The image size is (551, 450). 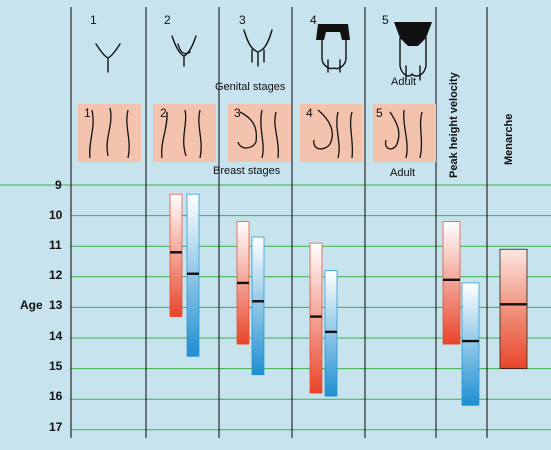 What do you see at coordinates (193, 275) in the screenshot?
I see `genital-breast-stage-2-series-2-bar` at bounding box center [193, 275].